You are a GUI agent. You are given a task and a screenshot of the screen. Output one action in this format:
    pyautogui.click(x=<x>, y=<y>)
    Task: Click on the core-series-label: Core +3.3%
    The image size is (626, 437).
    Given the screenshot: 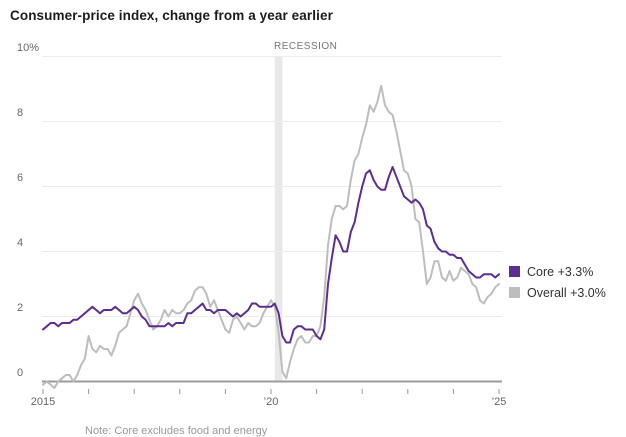 What is the action you would take?
    pyautogui.click(x=560, y=271)
    